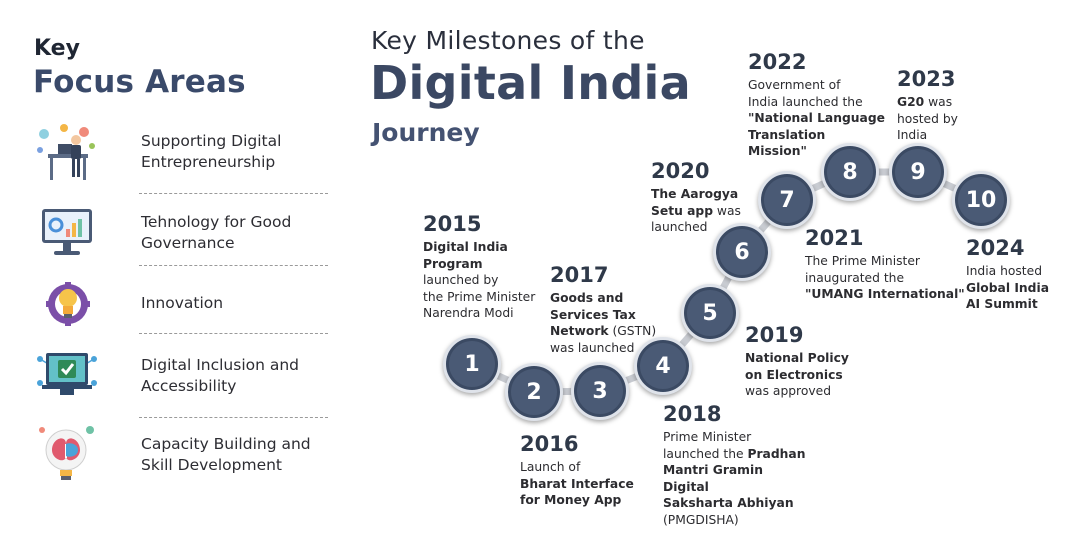 The width and height of the screenshot is (1080, 535). Describe the element at coordinates (850, 172) in the screenshot. I see `milestone-node-8: 8` at that location.